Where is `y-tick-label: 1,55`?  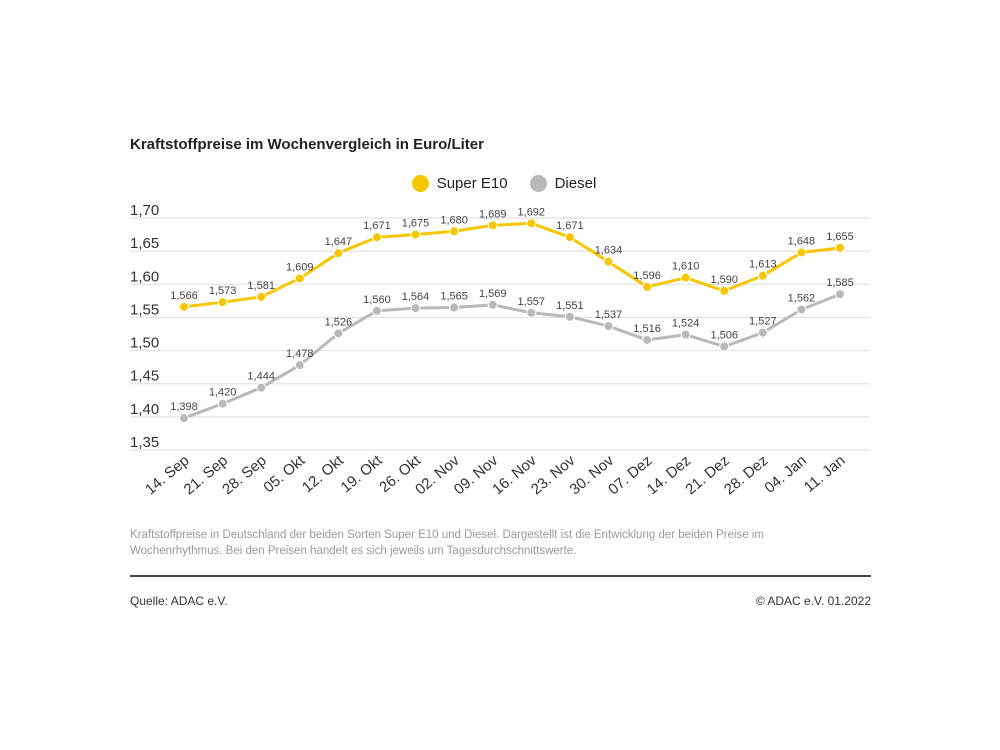 y-tick-label: 1,55 is located at coordinates (144, 309).